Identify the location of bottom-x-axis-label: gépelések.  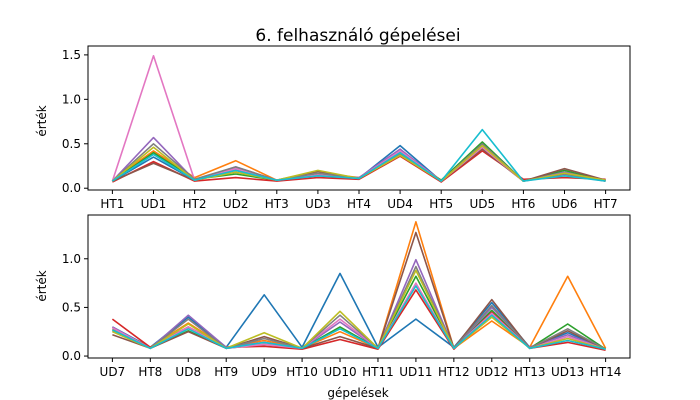
(357, 393).